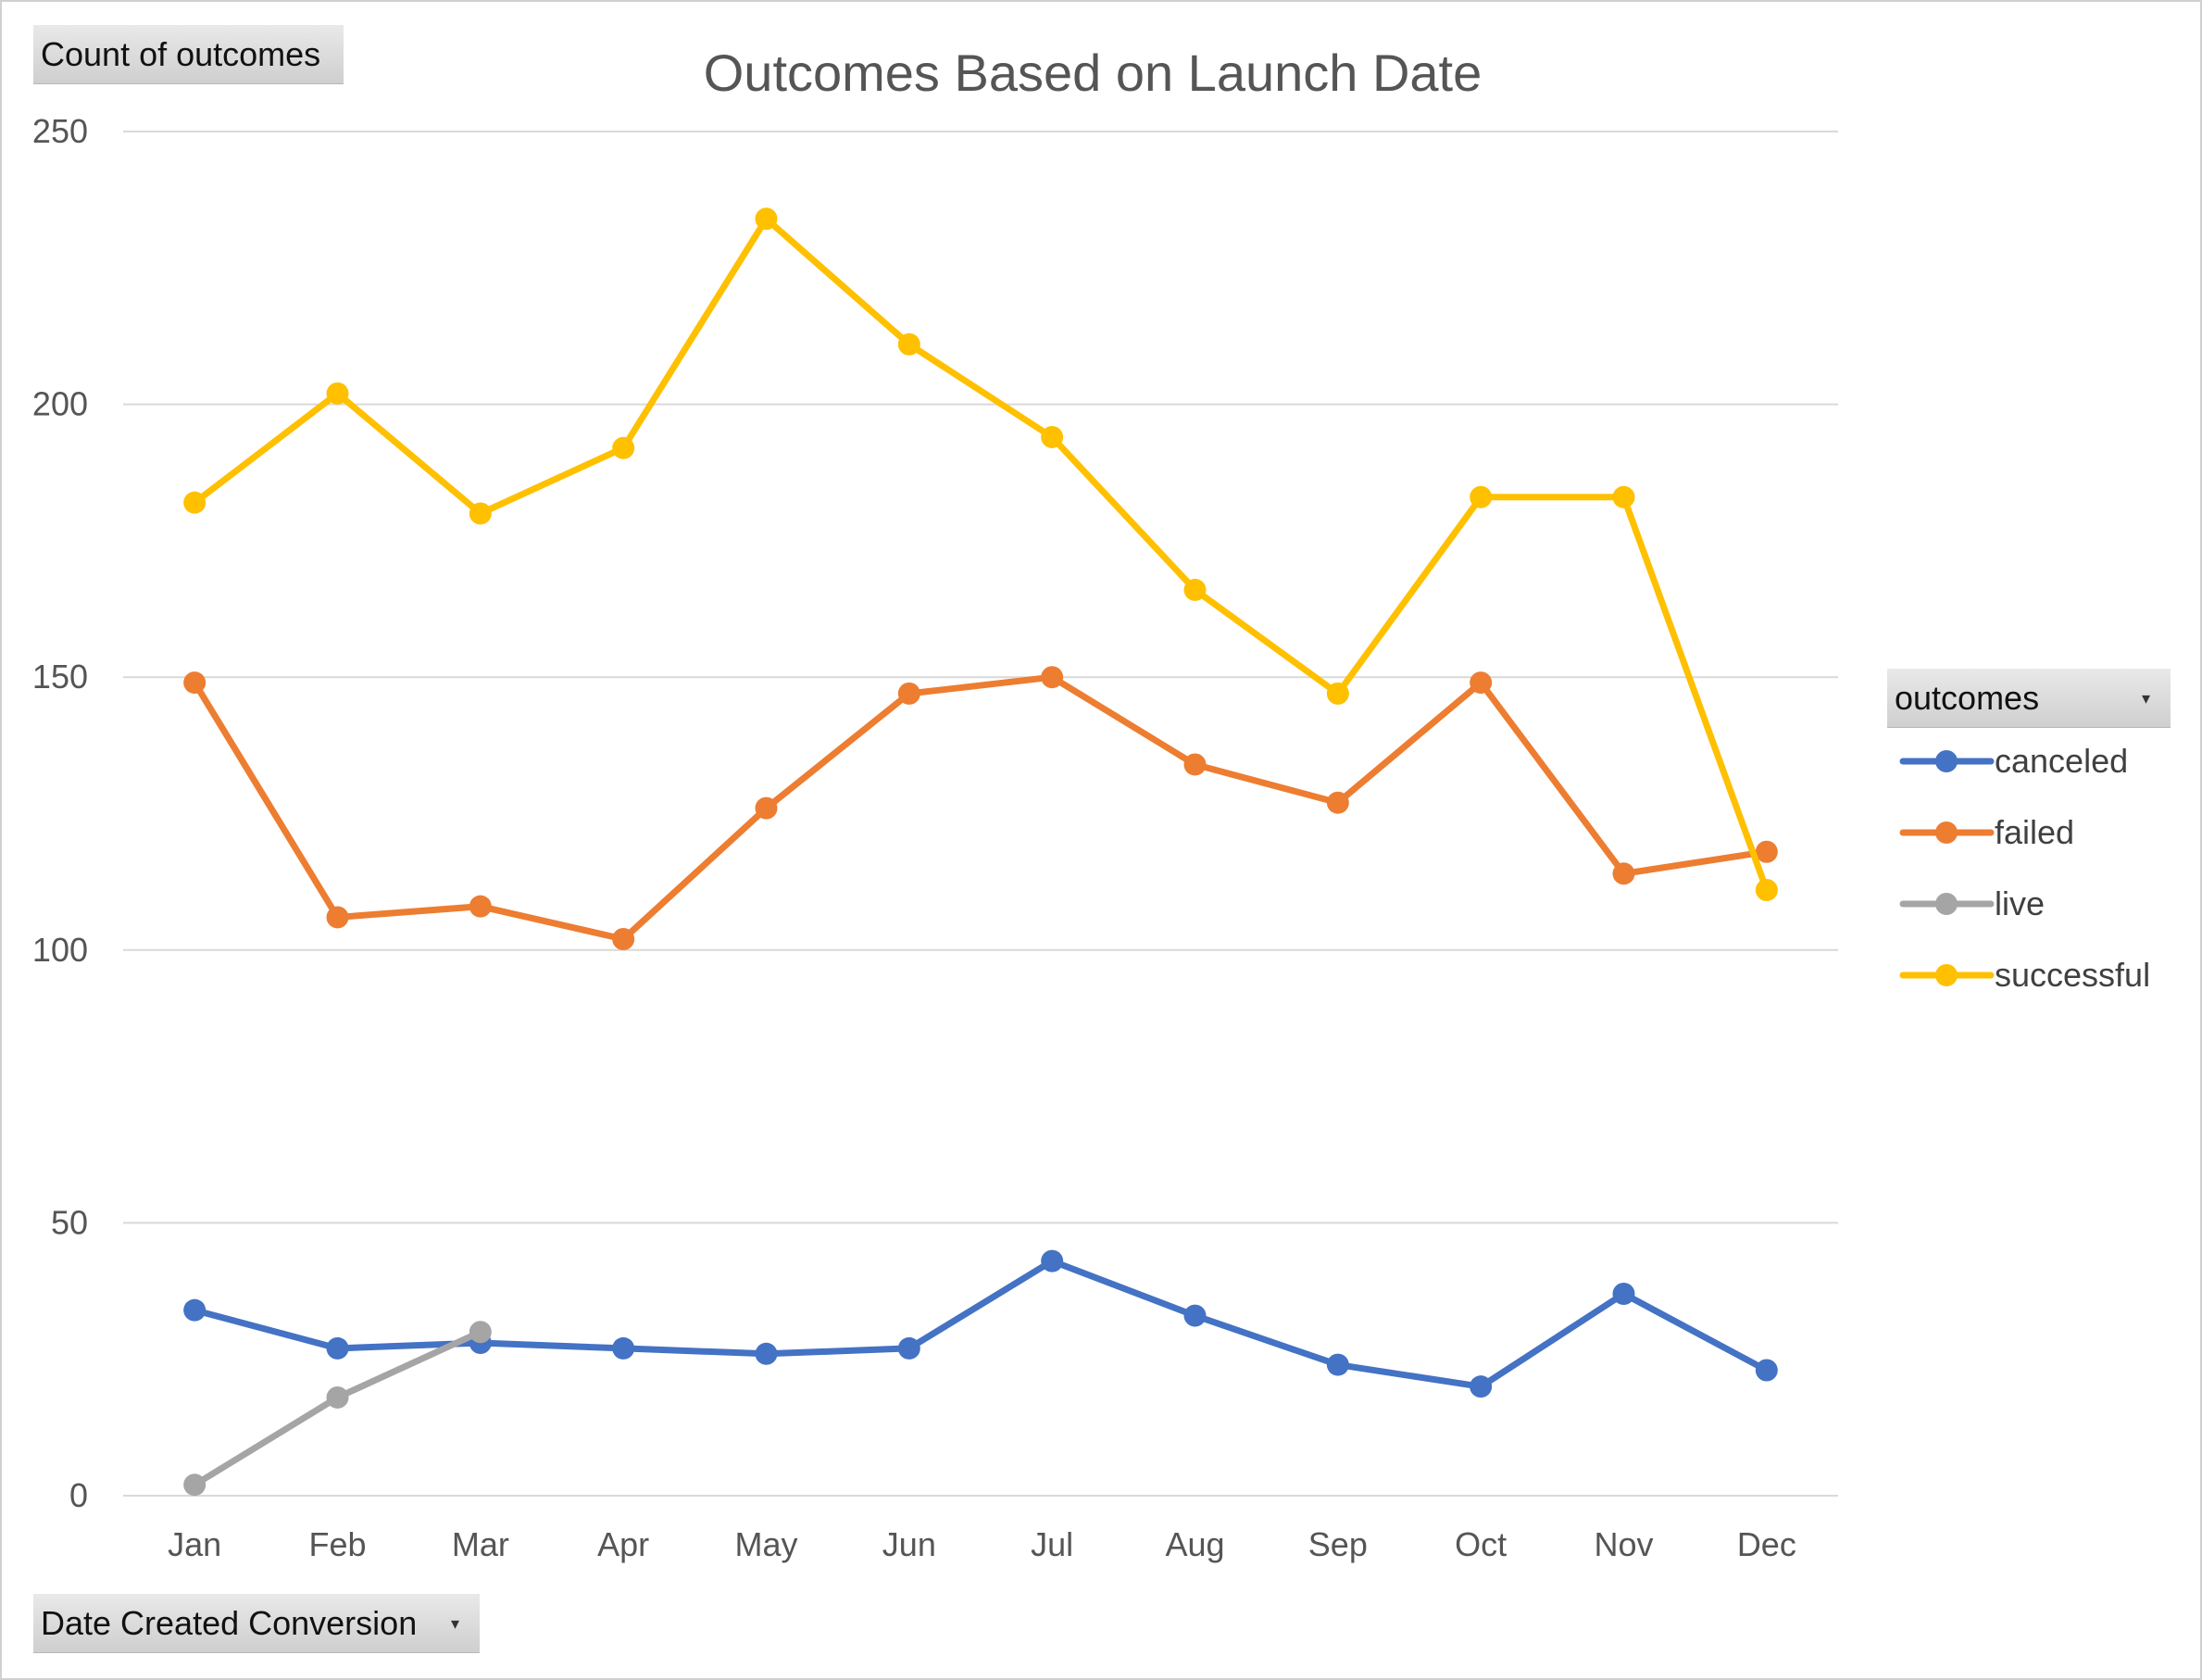 The width and height of the screenshot is (2202, 1680). I want to click on chart-title: Outcomes Based on Launch Date, so click(1093, 73).